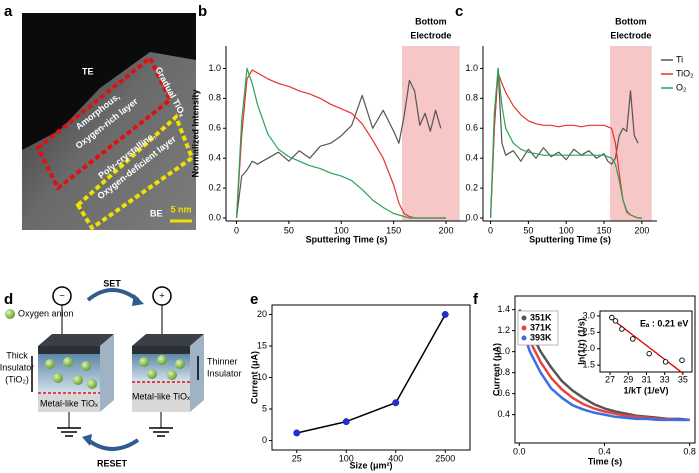 Image resolution: width=699 pixels, height=473 pixels. What do you see at coordinates (222, 361) in the screenshot?
I see `thinner-label: Thinner` at bounding box center [222, 361].